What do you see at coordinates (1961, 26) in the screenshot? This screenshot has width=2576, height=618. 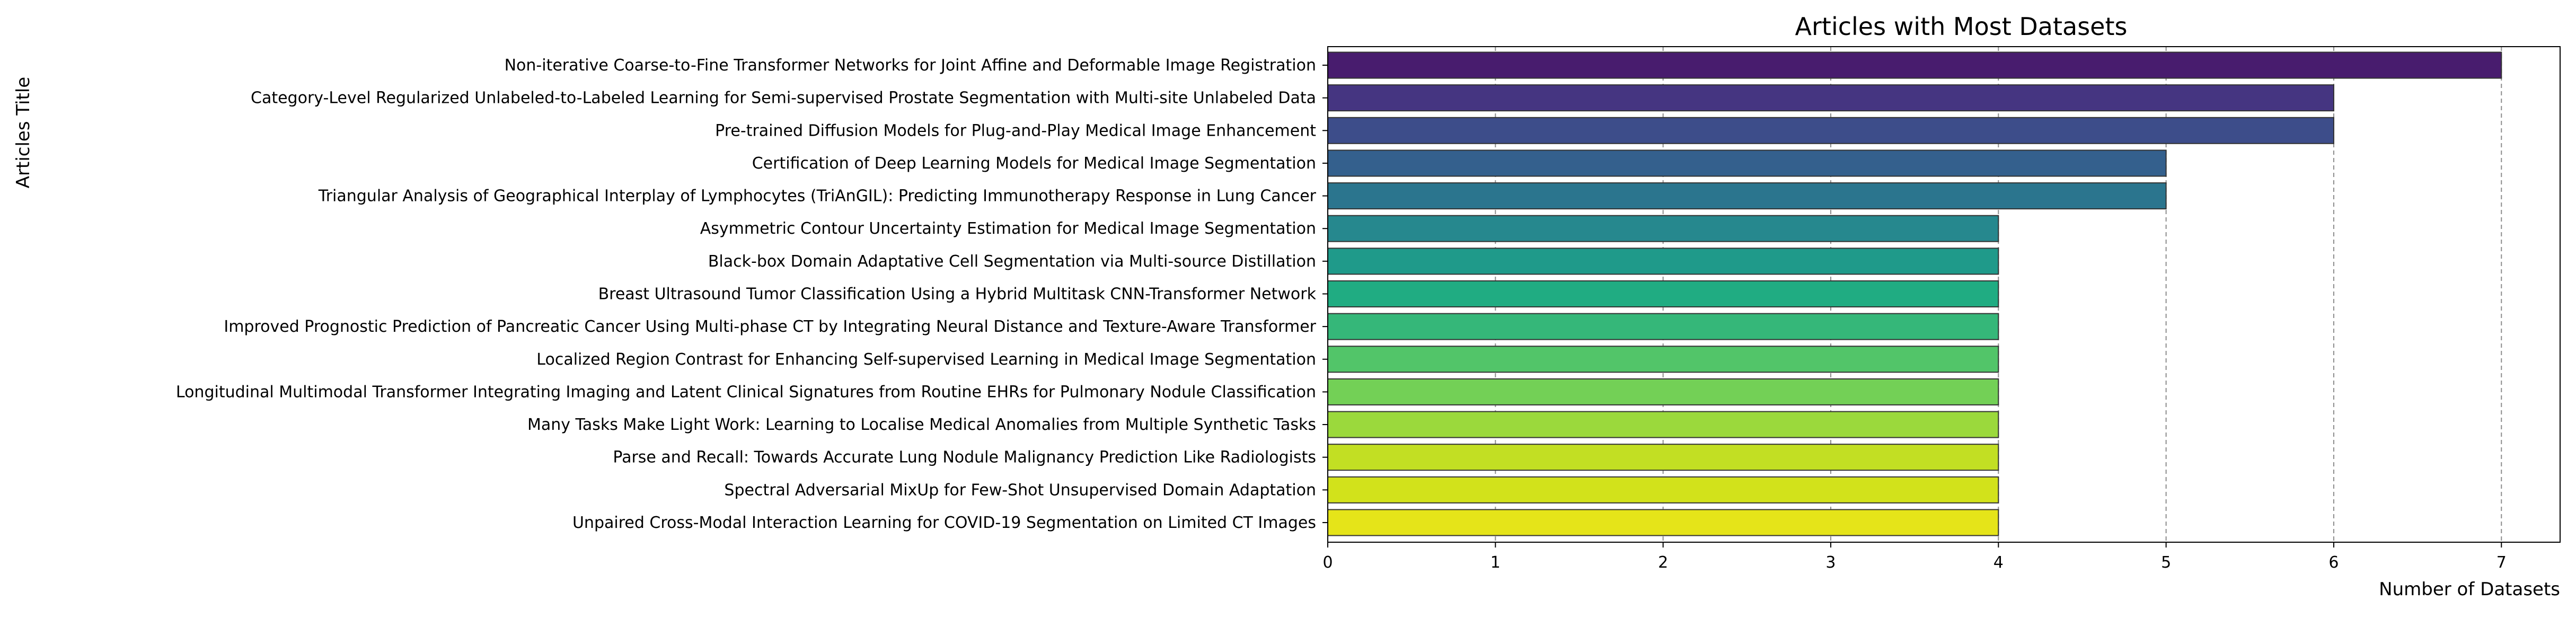 I see `chart-title: Articles with Most Datasets` at bounding box center [1961, 26].